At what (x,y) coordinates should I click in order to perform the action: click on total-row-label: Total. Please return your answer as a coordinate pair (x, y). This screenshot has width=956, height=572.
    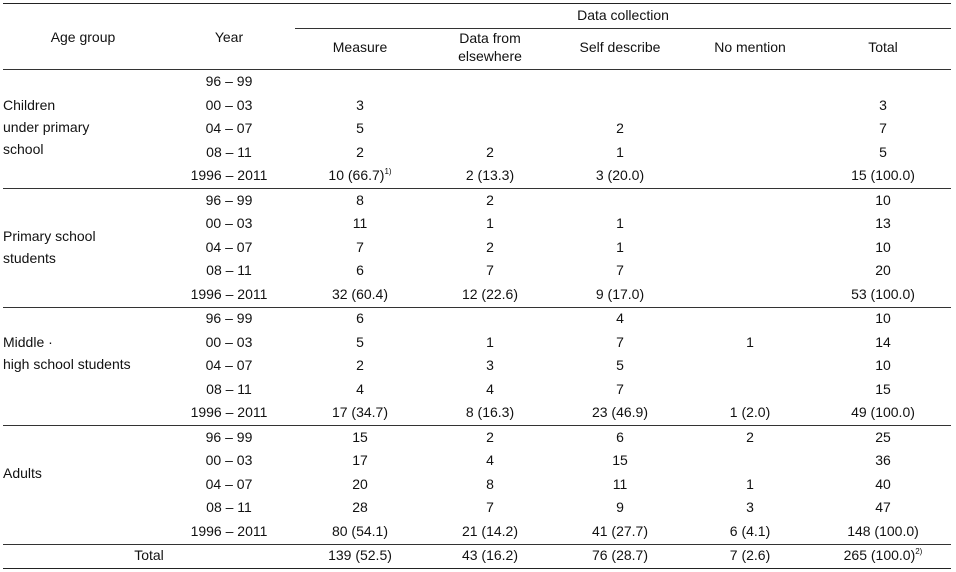
    Looking at the image, I should click on (149, 555).